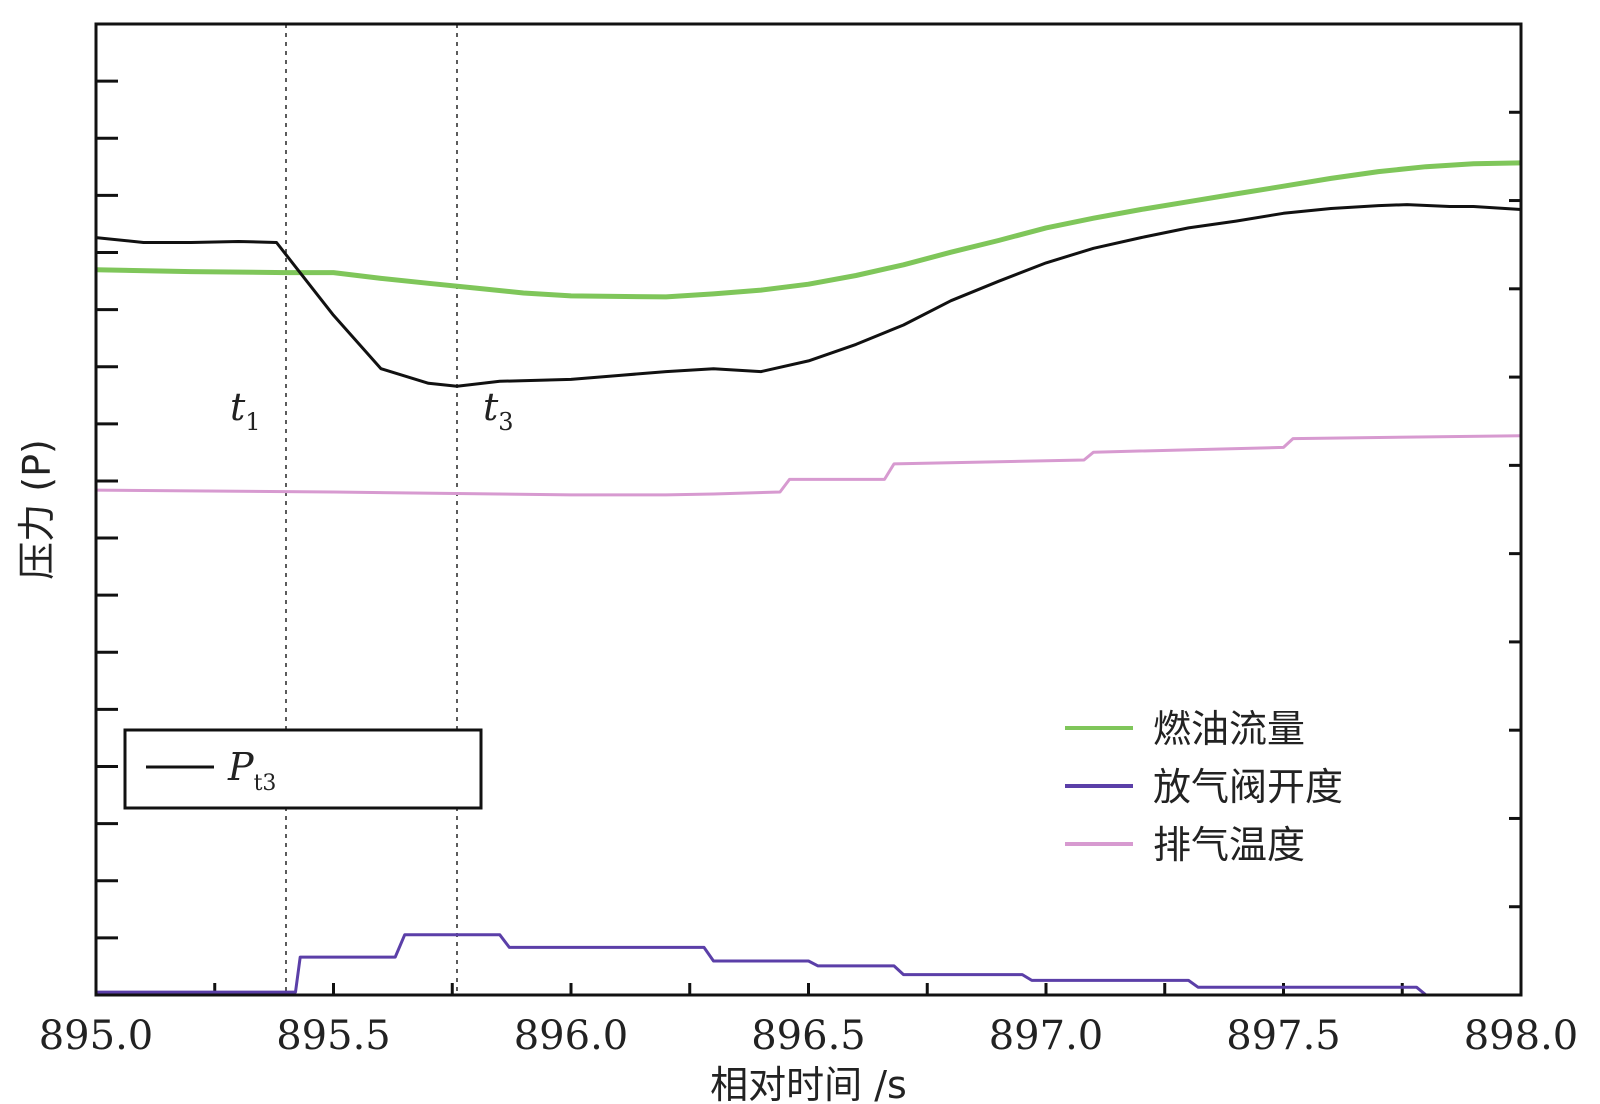 The height and width of the screenshot is (1104, 1600). I want to click on marker-labels: t1 t3, so click(372, 410).